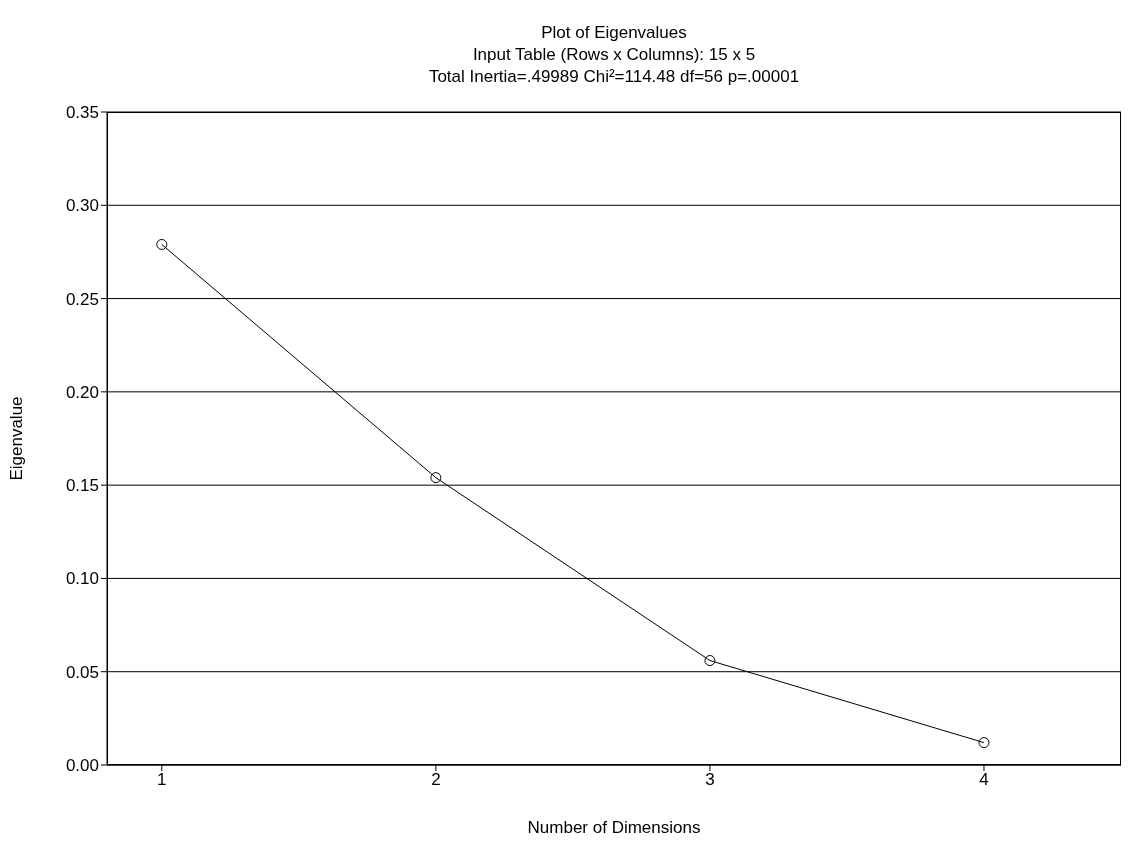  What do you see at coordinates (614, 33) in the screenshot?
I see `chart-title: Plot of Eigenvalues` at bounding box center [614, 33].